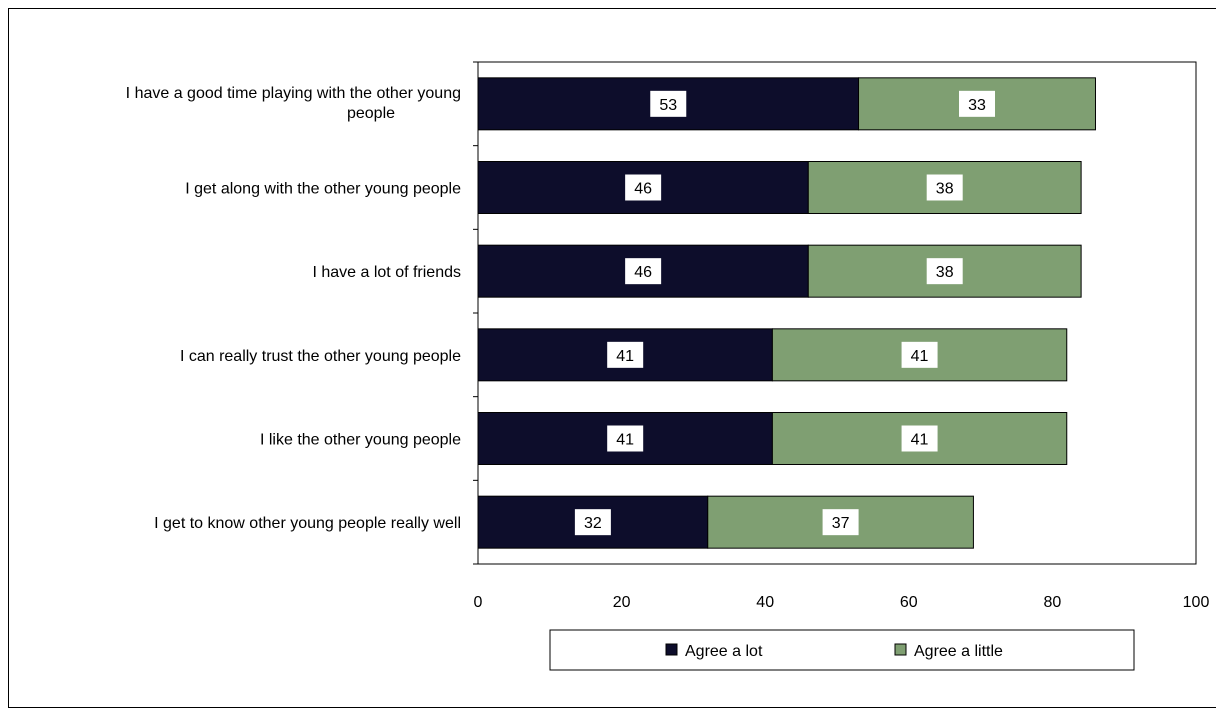 The image size is (1216, 708). Describe the element at coordinates (1196, 602) in the screenshot. I see `x-tick-label: 100` at that location.